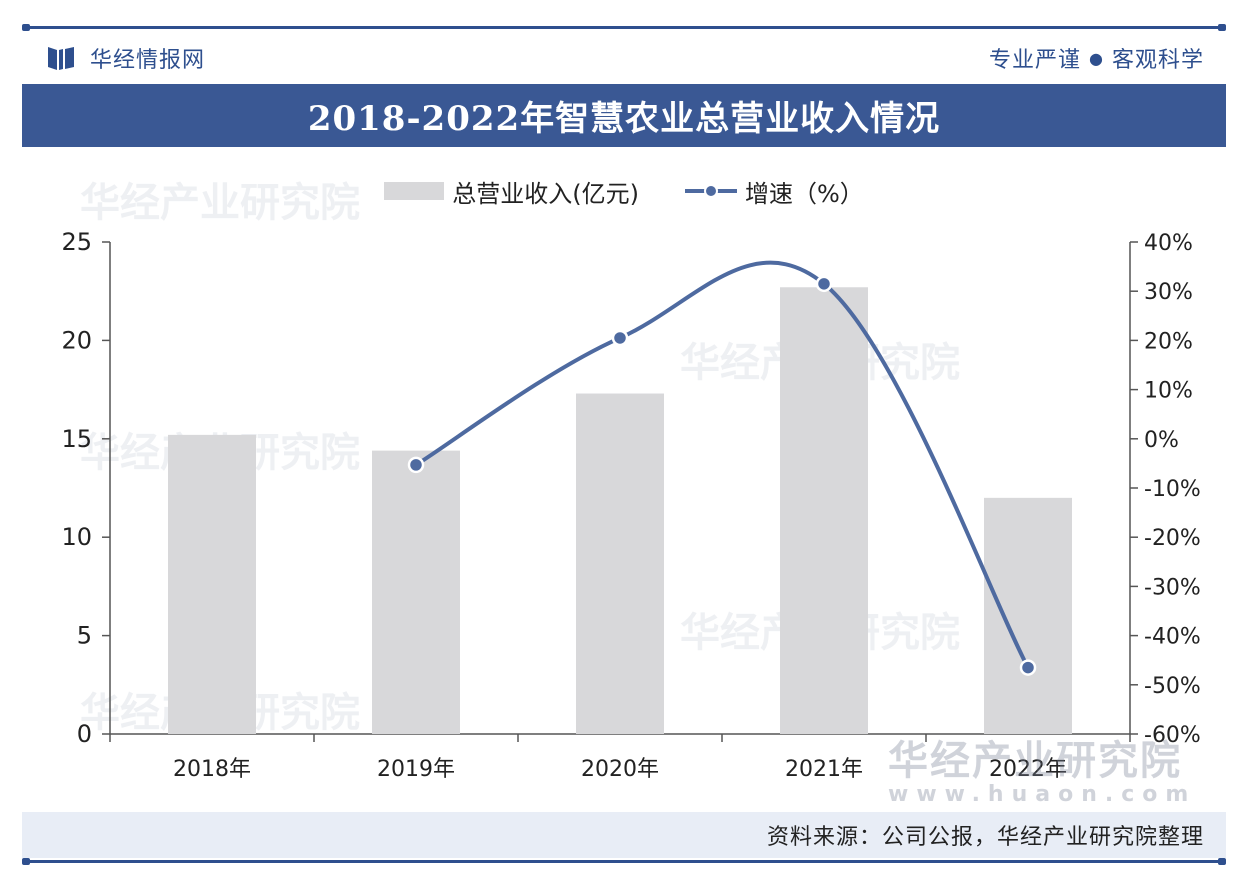  Describe the element at coordinates (1172, 637) in the screenshot. I see `y-right-tick-label: -40%` at that location.